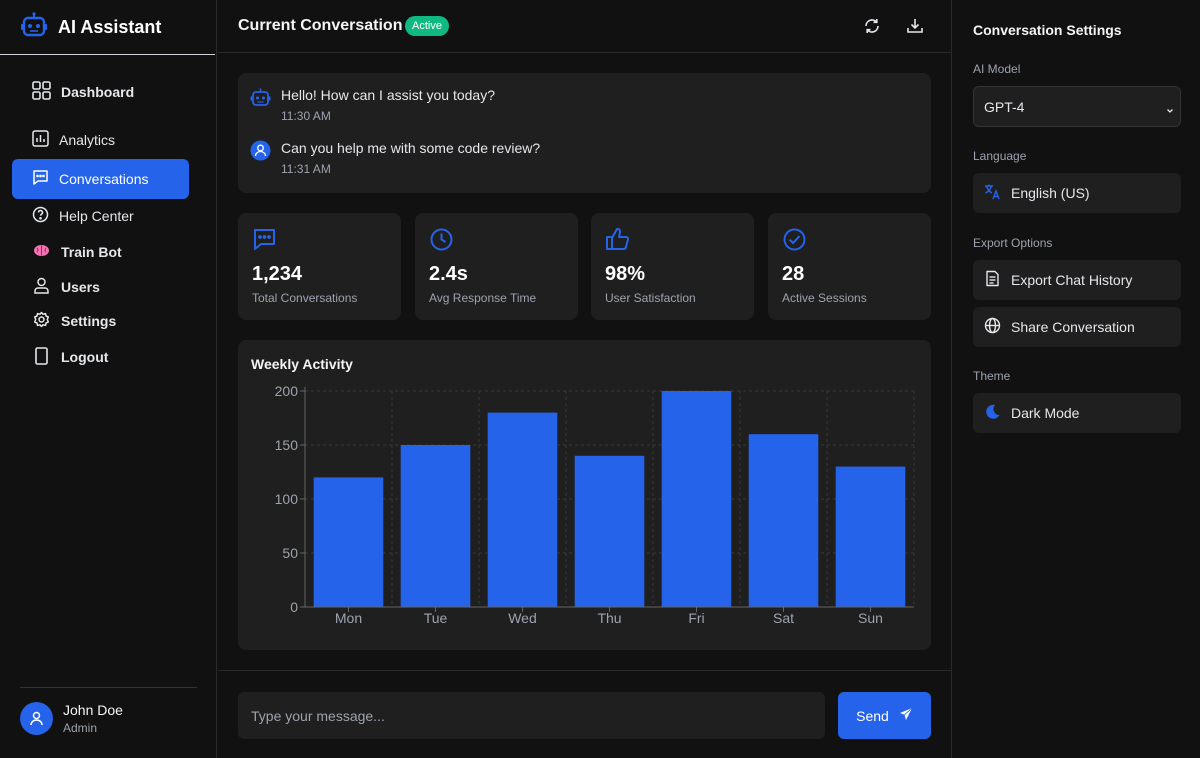  I want to click on user-icon, so click(41, 287).